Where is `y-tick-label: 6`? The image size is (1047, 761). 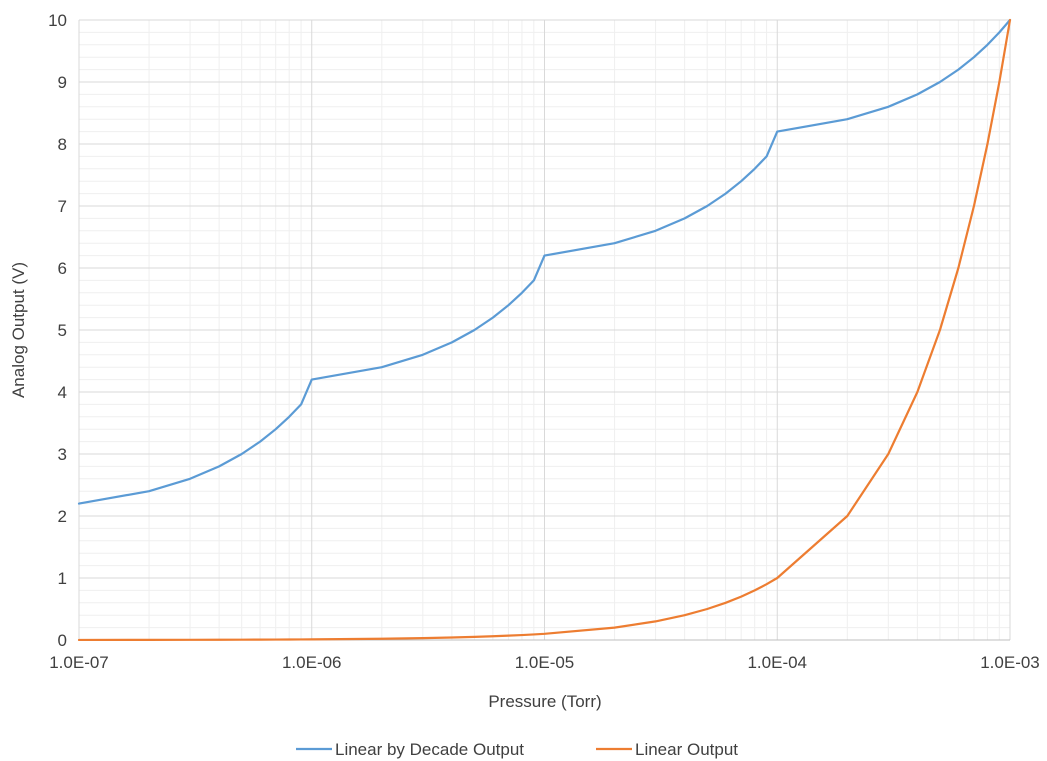 y-tick-label: 6 is located at coordinates (62, 268).